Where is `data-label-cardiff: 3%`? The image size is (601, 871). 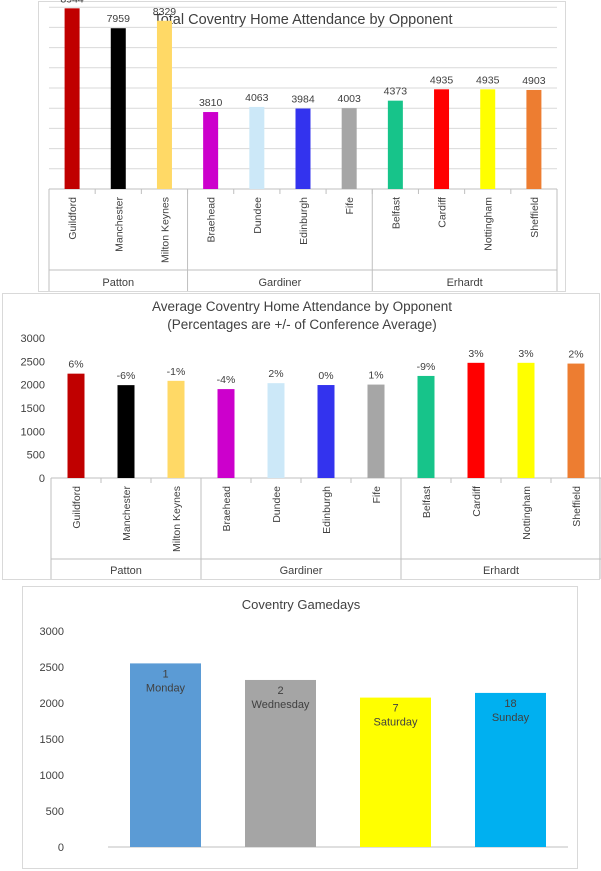 data-label-cardiff: 3% is located at coordinates (475, 354).